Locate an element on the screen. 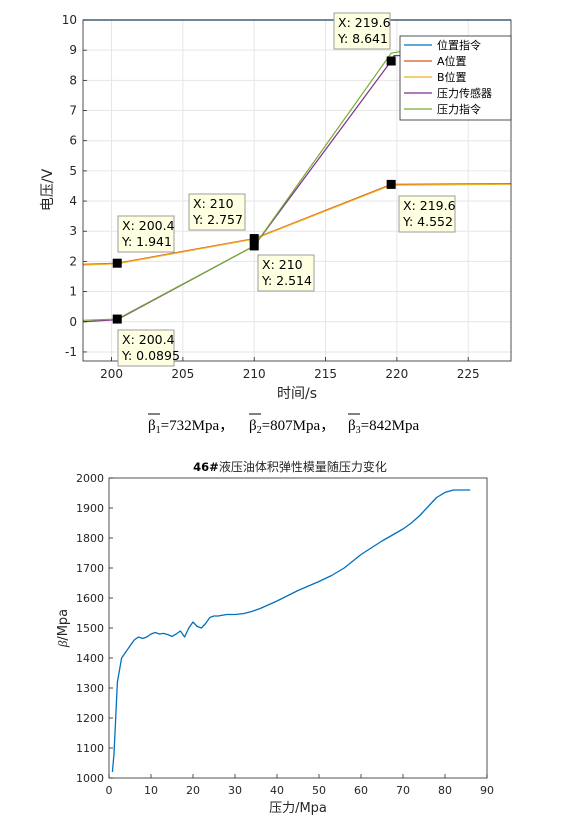 This screenshot has height=825, width=582. top-xtick-label: 215 is located at coordinates (325, 374).